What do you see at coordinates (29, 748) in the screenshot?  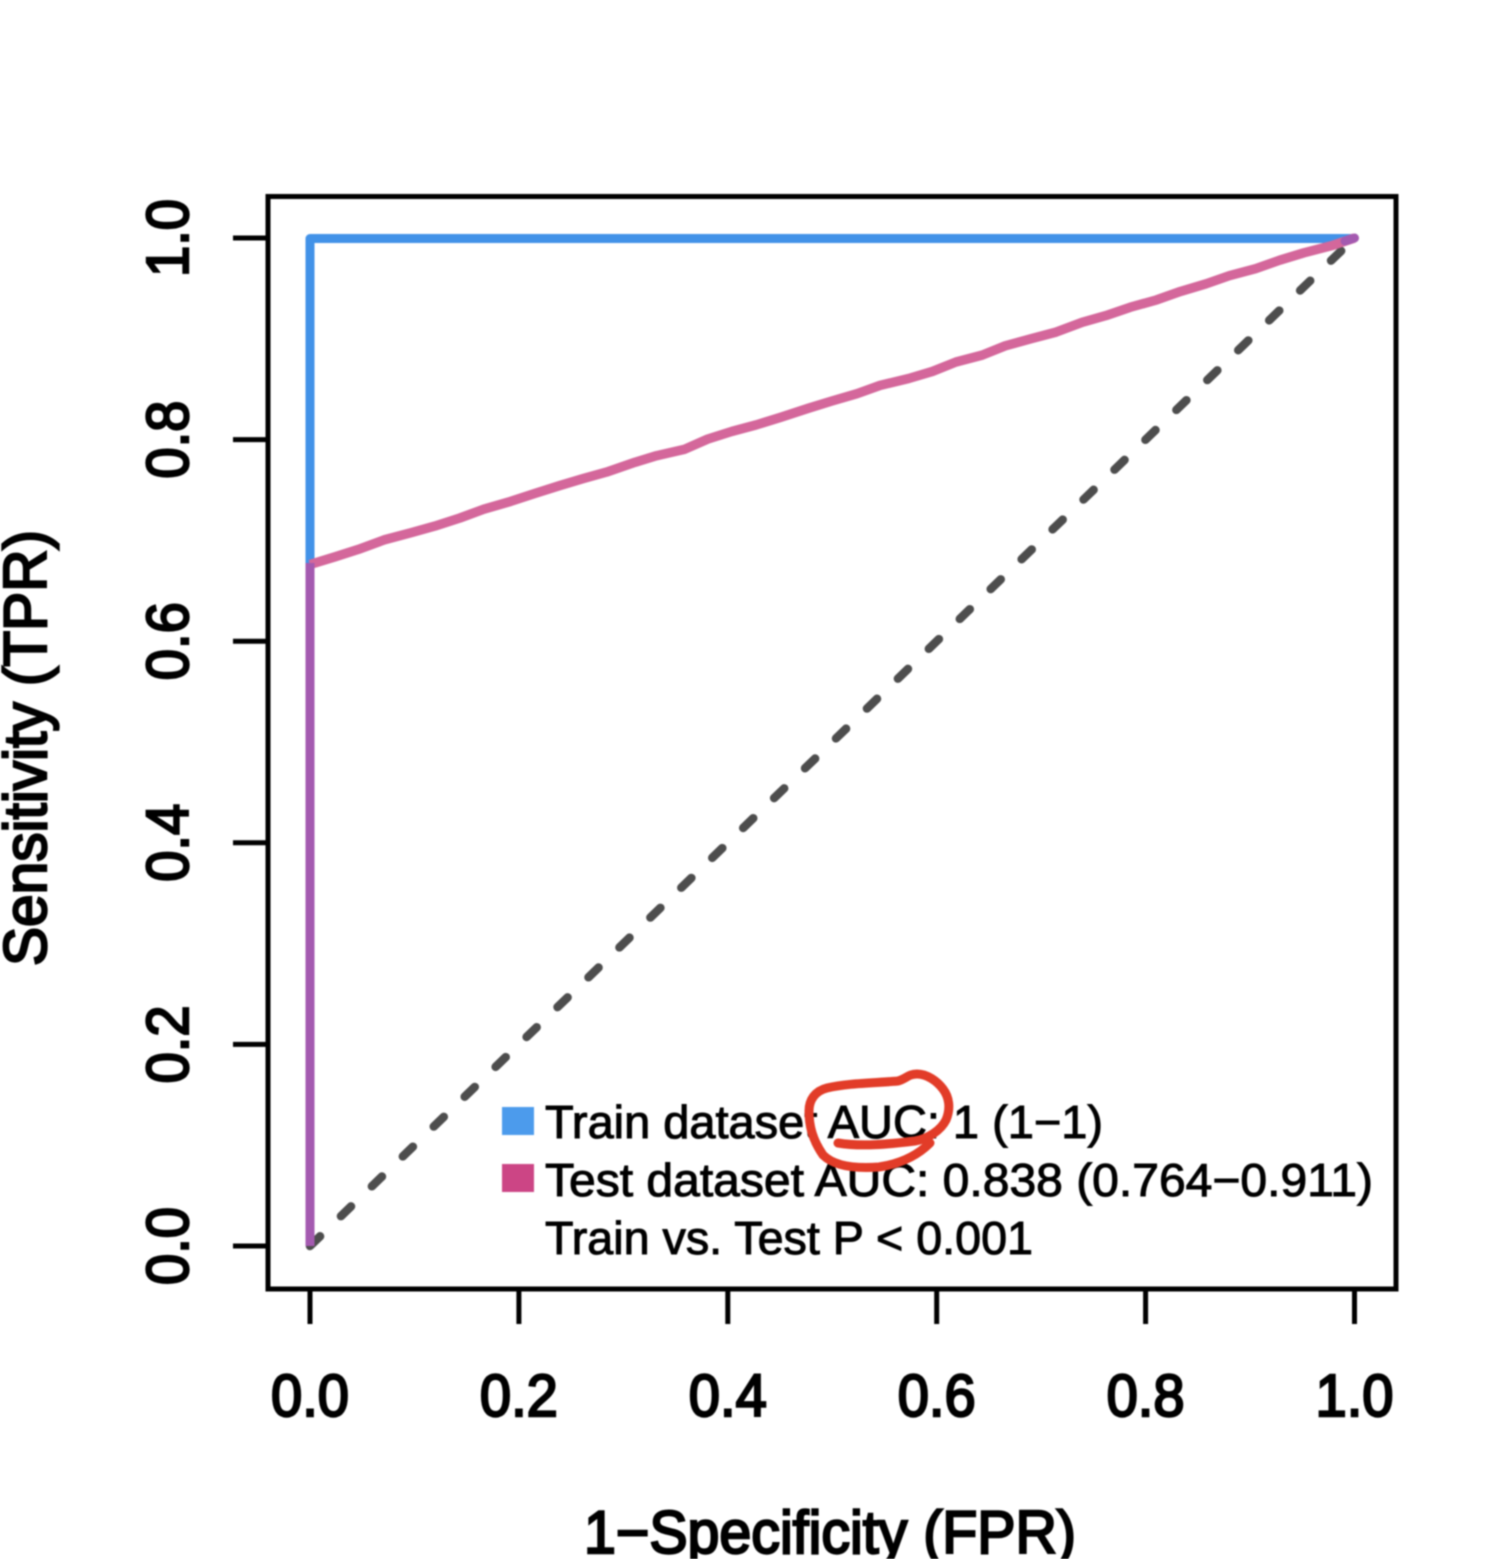 I see `svg-text: Sensitivity (TPR)` at bounding box center [29, 748].